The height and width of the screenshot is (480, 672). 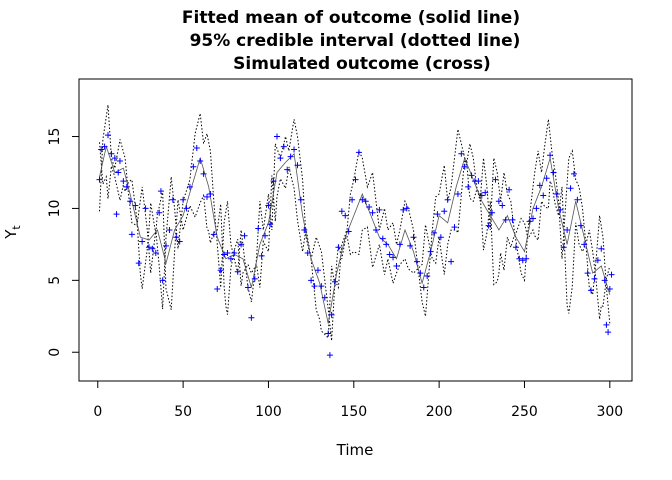 I want to click on y-tick-label: 0, so click(x=55, y=352).